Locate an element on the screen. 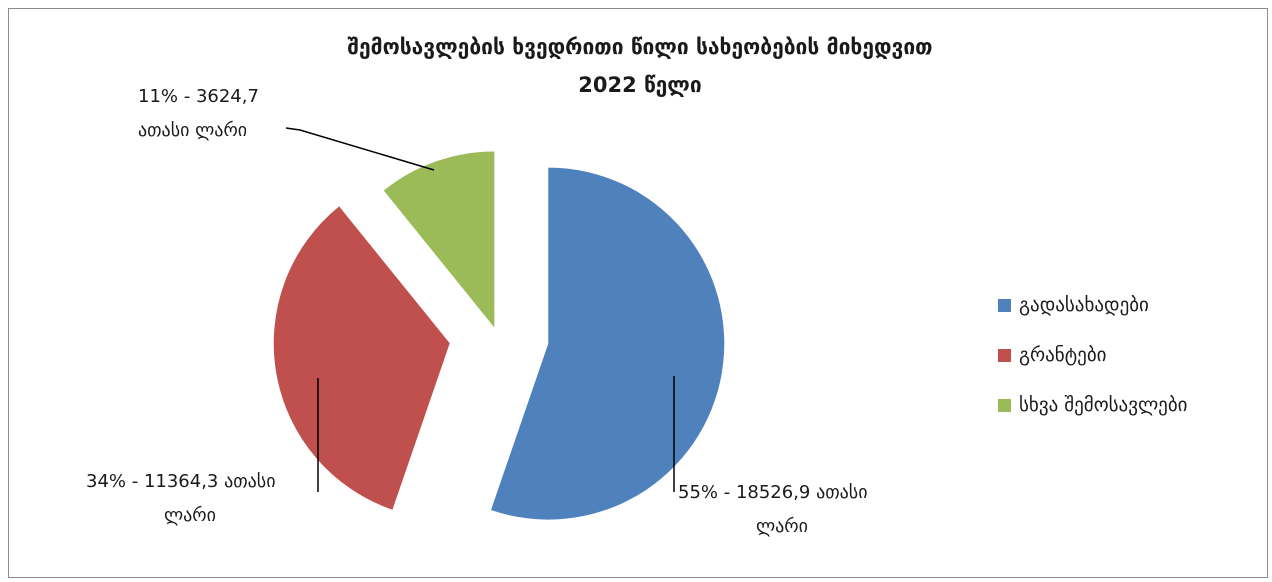 This screenshot has width=1272, height=582. chart-subtitle: 2022 წელი is located at coordinates (640, 85).